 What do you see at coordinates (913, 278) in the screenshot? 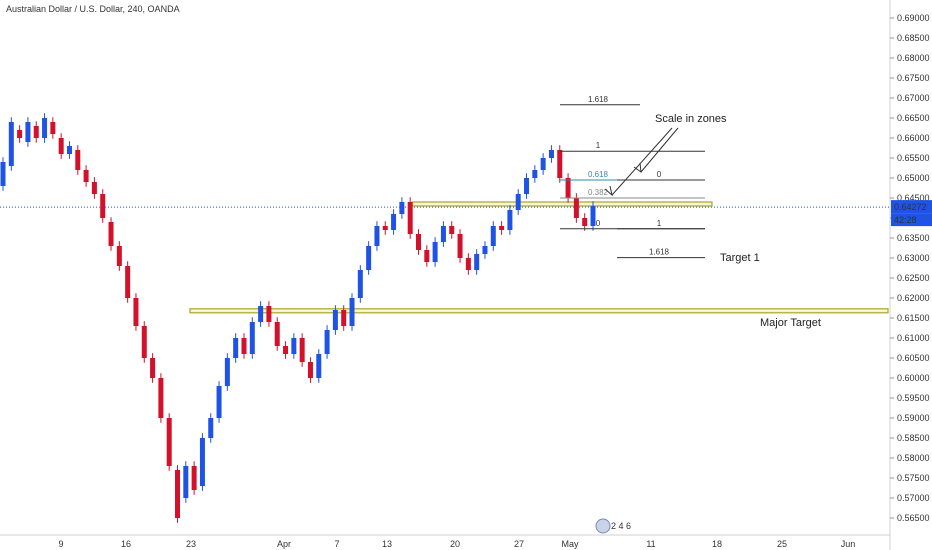
I see `y-tick-label: 0.62500` at bounding box center [913, 278].